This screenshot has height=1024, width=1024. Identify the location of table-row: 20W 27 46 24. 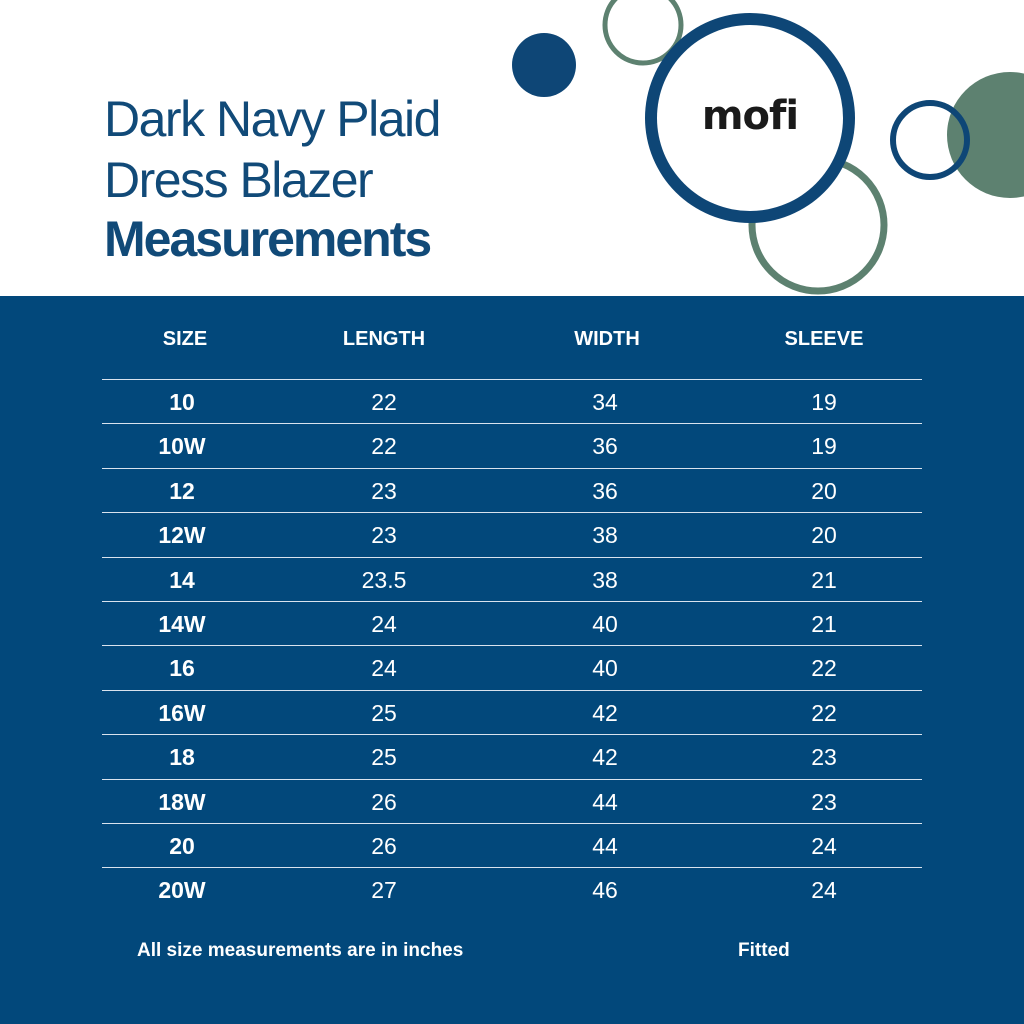
(512, 889).